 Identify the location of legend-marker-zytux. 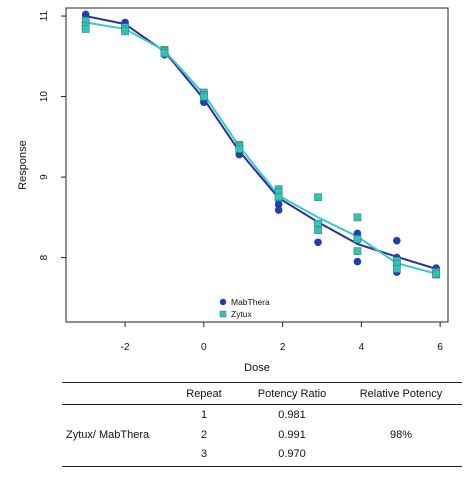
(223, 314).